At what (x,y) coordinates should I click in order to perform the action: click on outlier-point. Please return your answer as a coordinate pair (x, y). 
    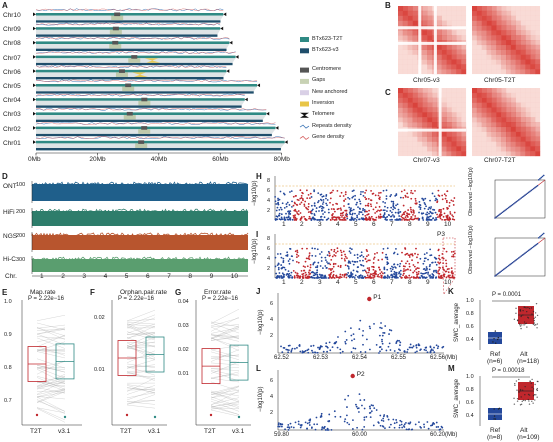
    Looking at the image, I should click on (211, 415).